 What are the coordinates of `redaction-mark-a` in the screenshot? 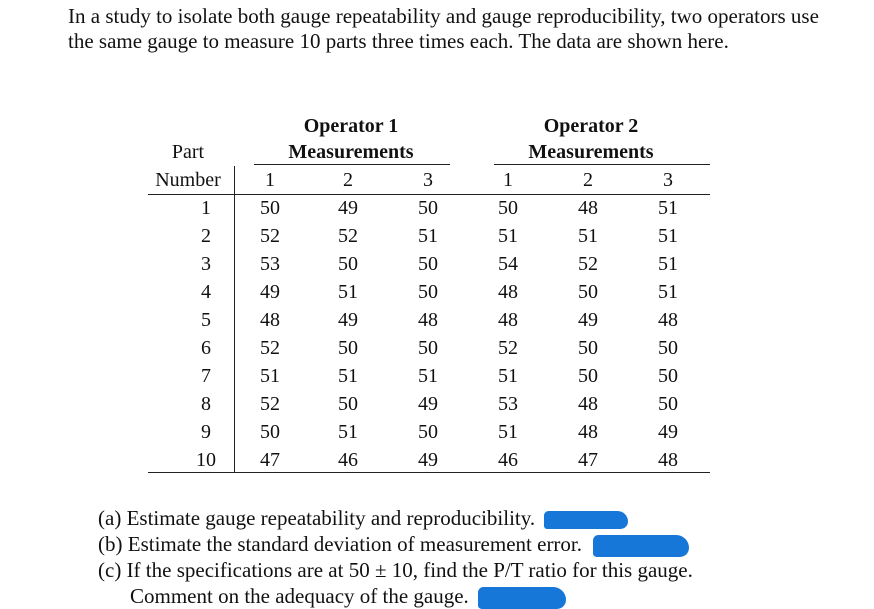 It's located at (586, 520).